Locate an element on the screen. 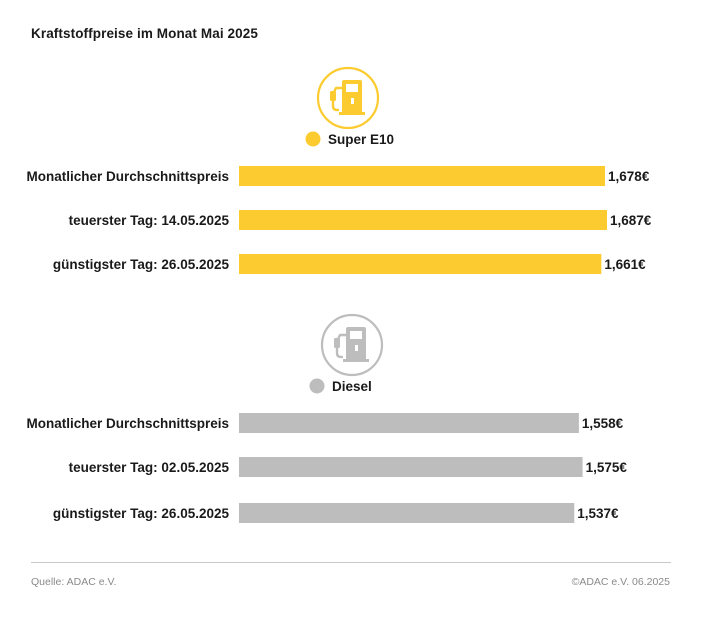  value-label: 1,661€ is located at coordinates (625, 264).